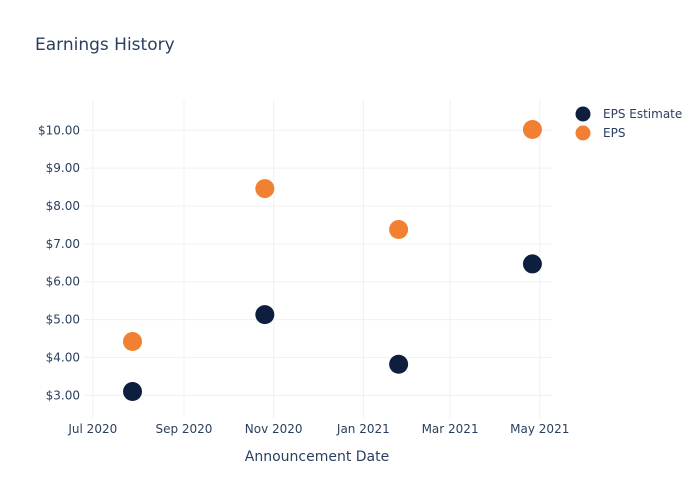  Describe the element at coordinates (63, 244) in the screenshot. I see `y-tick-label: $7.00` at that location.